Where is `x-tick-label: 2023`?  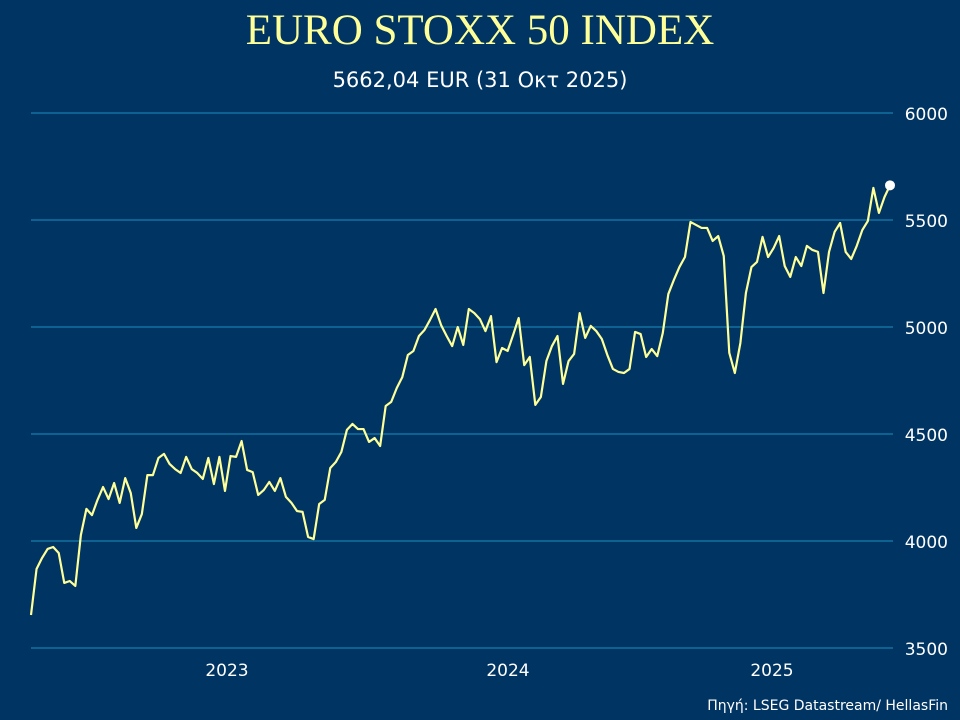 x-tick-label: 2023 is located at coordinates (226, 671).